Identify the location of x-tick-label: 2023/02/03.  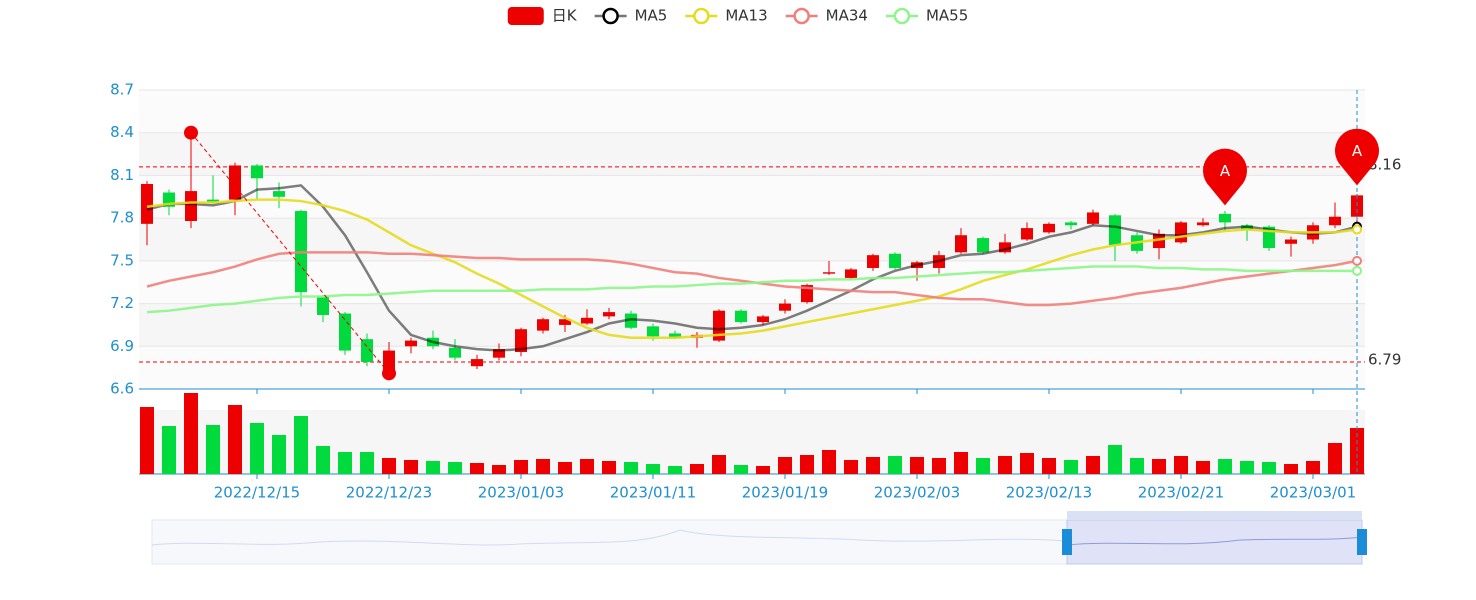
(917, 493).